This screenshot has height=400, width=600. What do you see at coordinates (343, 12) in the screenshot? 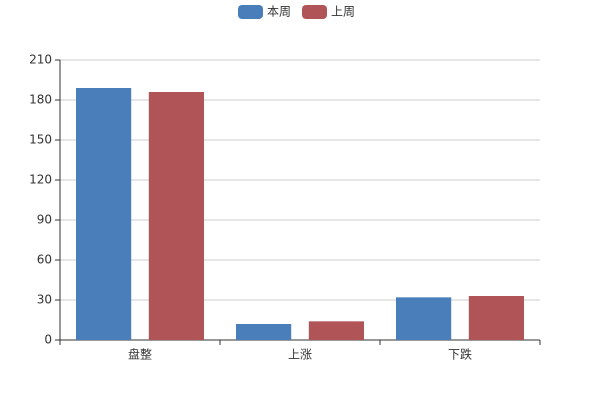
I see `legend-label: 上周` at bounding box center [343, 12].